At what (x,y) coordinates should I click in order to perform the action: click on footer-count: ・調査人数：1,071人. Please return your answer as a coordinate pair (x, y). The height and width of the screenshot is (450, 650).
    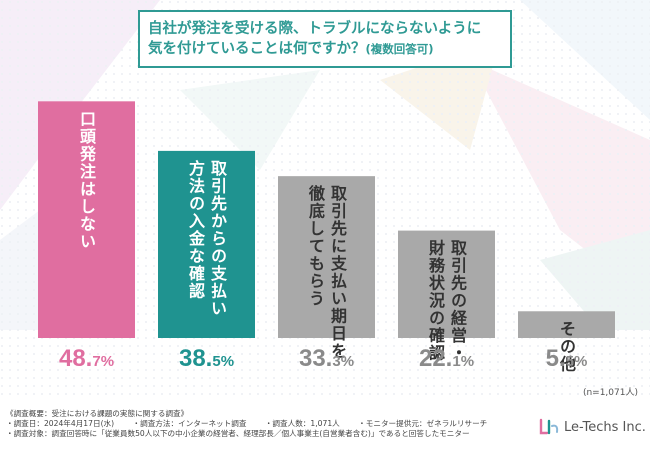
    Looking at the image, I should click on (302, 423).